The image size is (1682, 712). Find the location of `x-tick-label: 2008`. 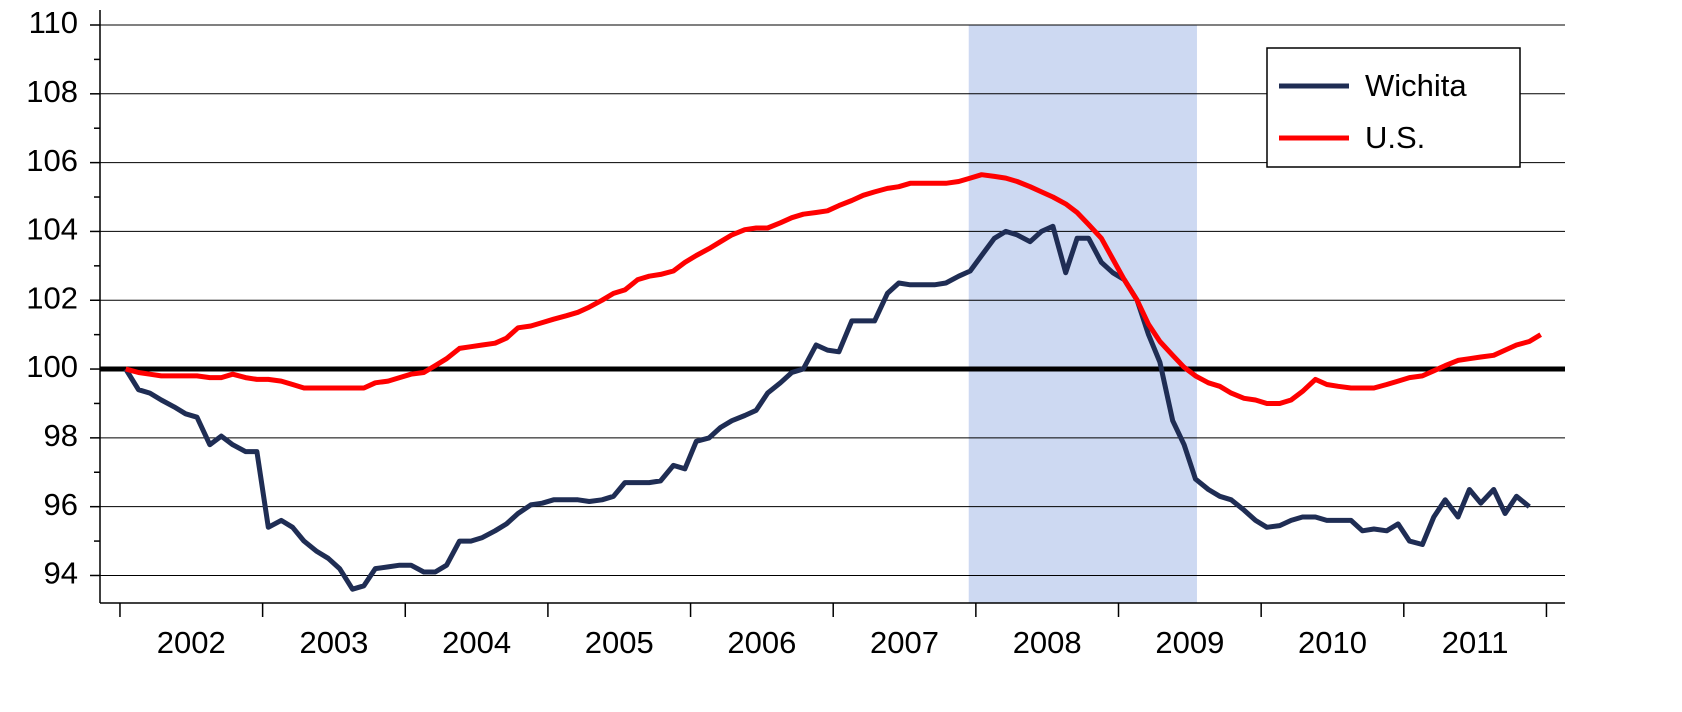

x-tick-label: 2008 is located at coordinates (1047, 642).